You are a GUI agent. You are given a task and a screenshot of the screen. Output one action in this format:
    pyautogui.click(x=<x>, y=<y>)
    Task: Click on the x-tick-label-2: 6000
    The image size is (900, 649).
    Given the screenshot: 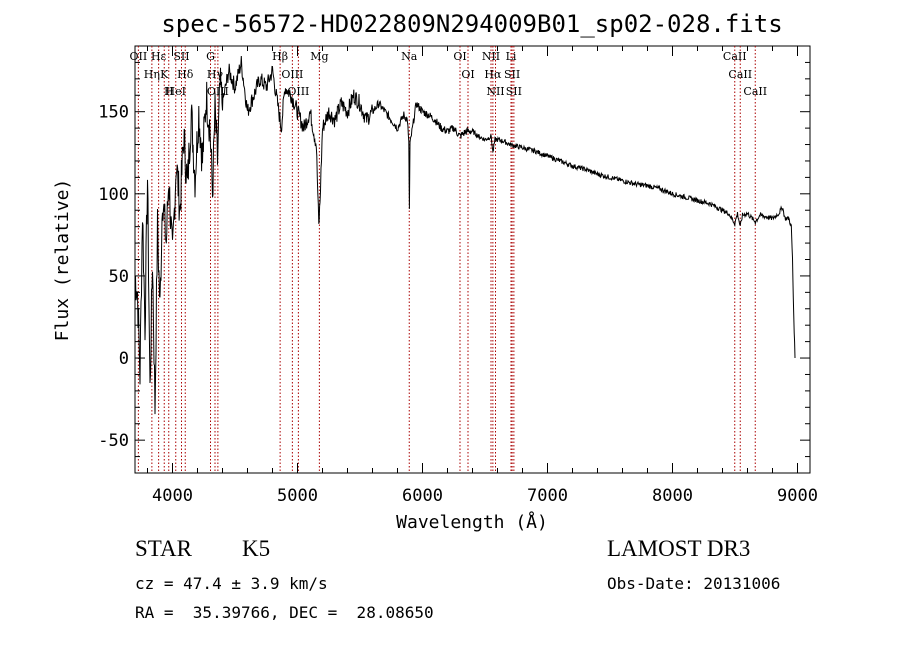 What is the action you would take?
    pyautogui.click(x=422, y=496)
    